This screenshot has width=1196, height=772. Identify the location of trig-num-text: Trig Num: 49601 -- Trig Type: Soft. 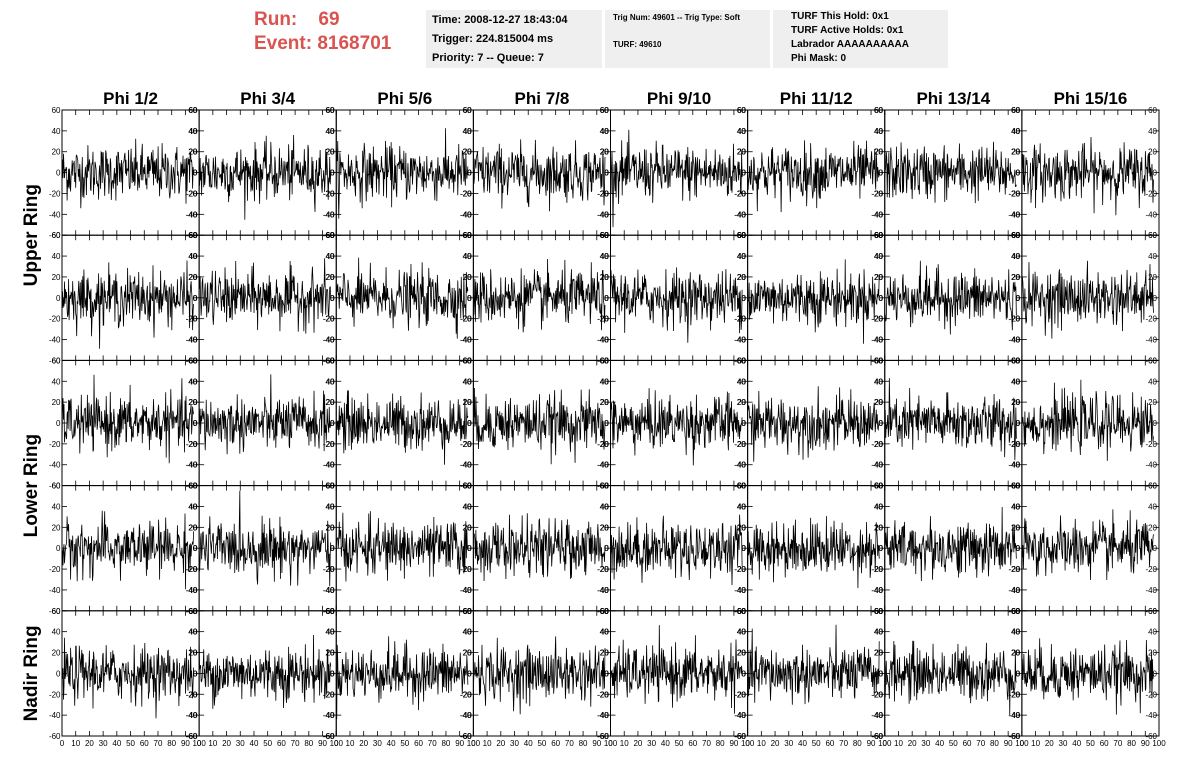
(676, 17).